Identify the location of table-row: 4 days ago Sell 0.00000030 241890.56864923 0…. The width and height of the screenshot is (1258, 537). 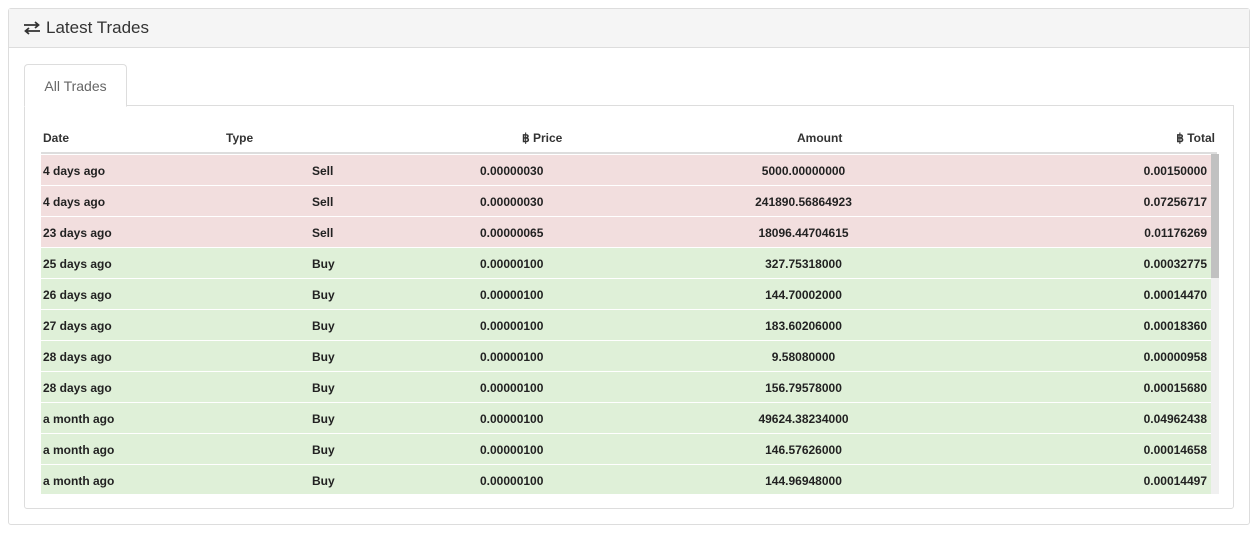
(626, 200).